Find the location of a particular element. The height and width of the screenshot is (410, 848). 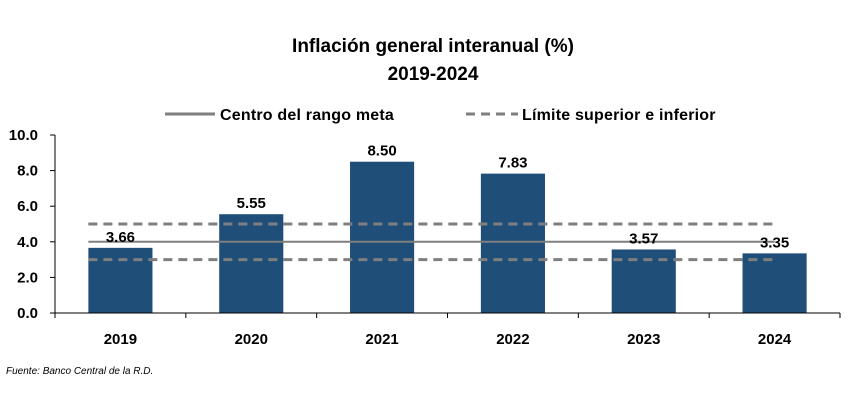

x-tick-label: 2020 is located at coordinates (251, 339).